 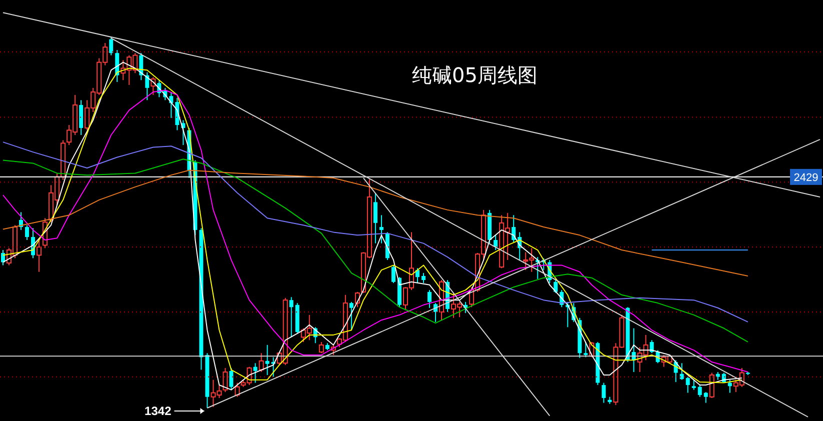 What do you see at coordinates (158, 411) in the screenshot?
I see `annotation: 1342` at bounding box center [158, 411].